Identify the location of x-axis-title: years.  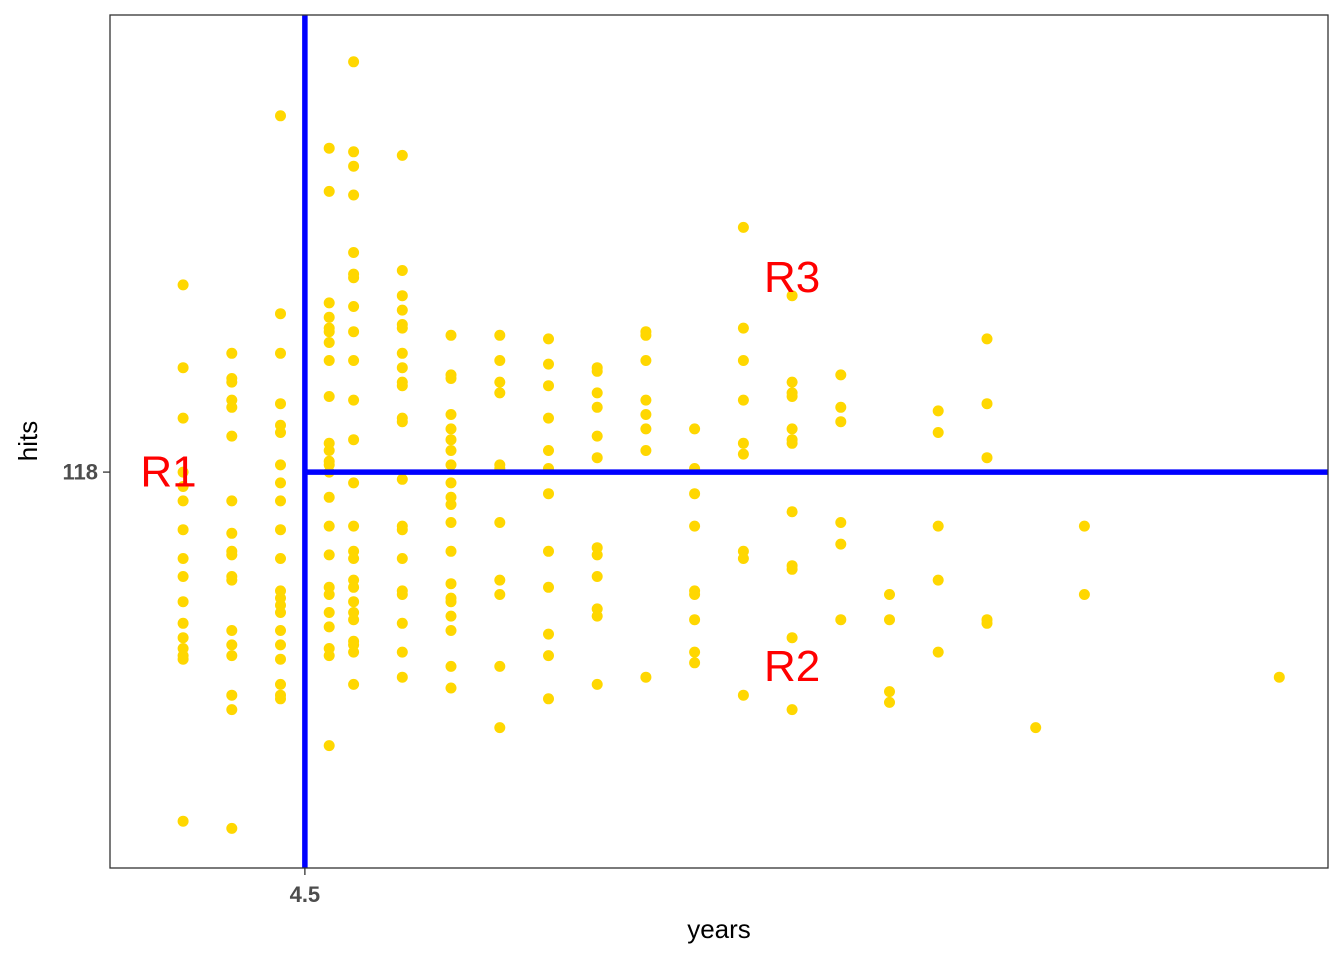
(719, 929).